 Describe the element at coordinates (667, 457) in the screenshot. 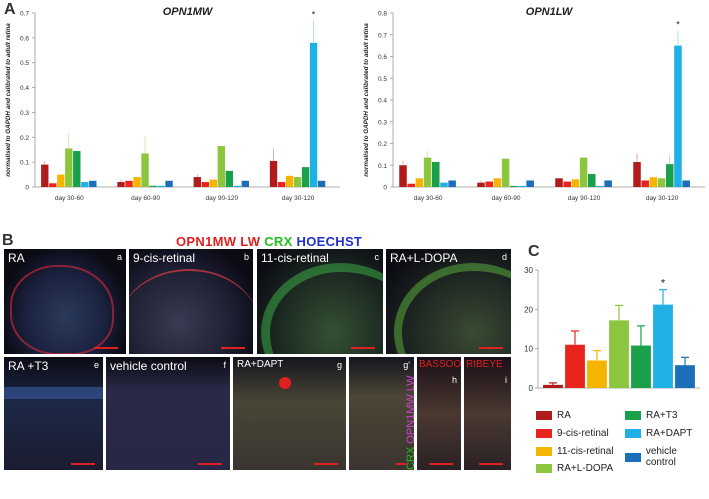

I see `legend-item: vehicle control` at that location.